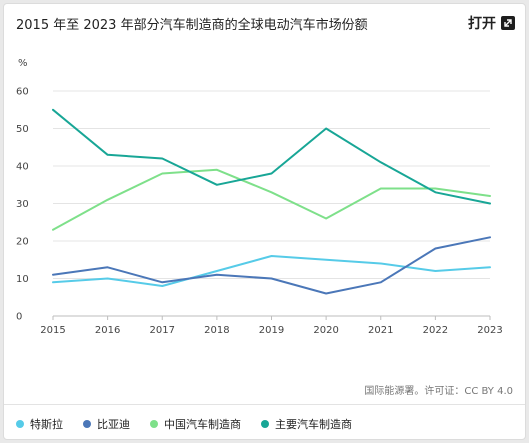  I want to click on x-tick-label: 2016, so click(107, 330).